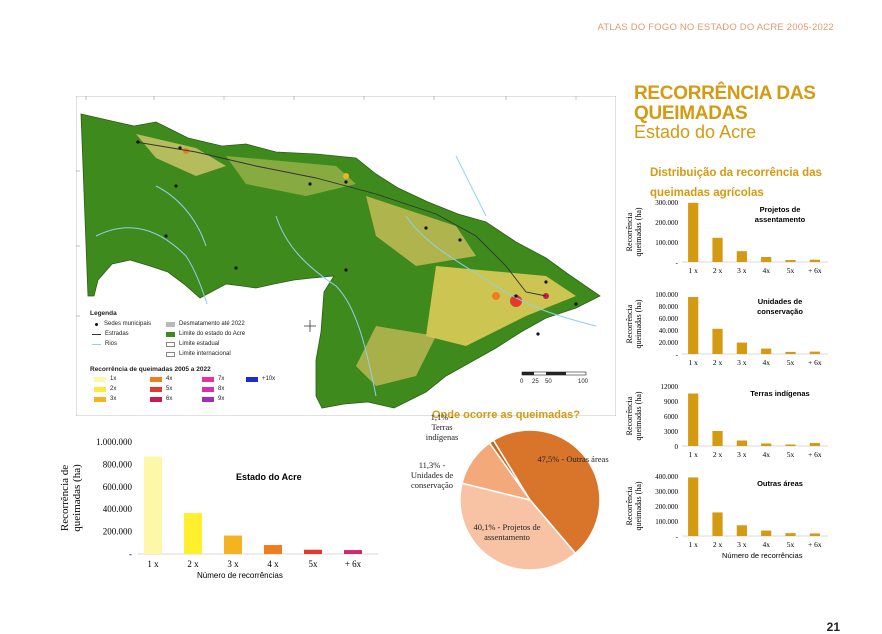 This screenshot has width=882, height=634. I want to click on dot-icon, so click(96, 324).